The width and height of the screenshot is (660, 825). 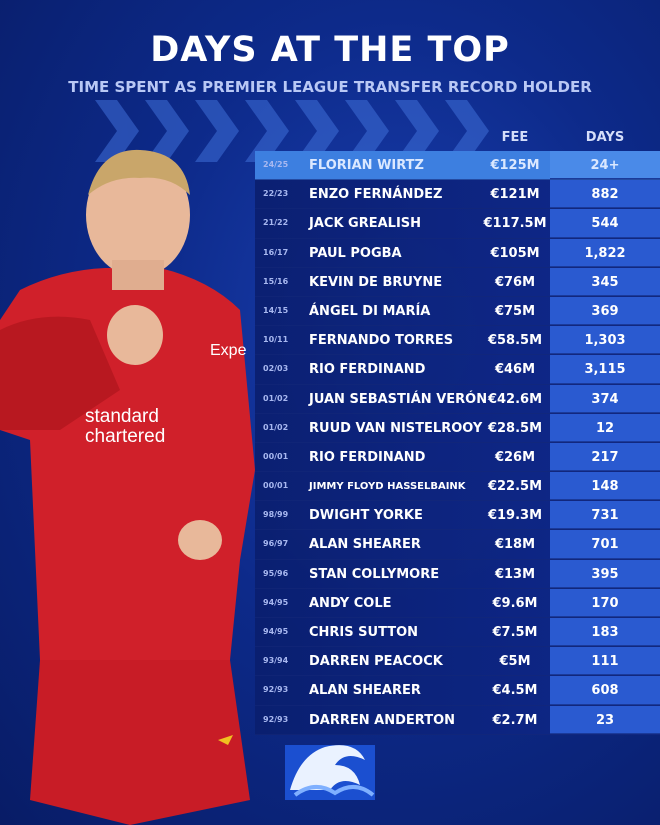 What do you see at coordinates (457, 224) in the screenshot?
I see `table-row: 21/22 JACK GREALISH €117.5M 544` at bounding box center [457, 224].